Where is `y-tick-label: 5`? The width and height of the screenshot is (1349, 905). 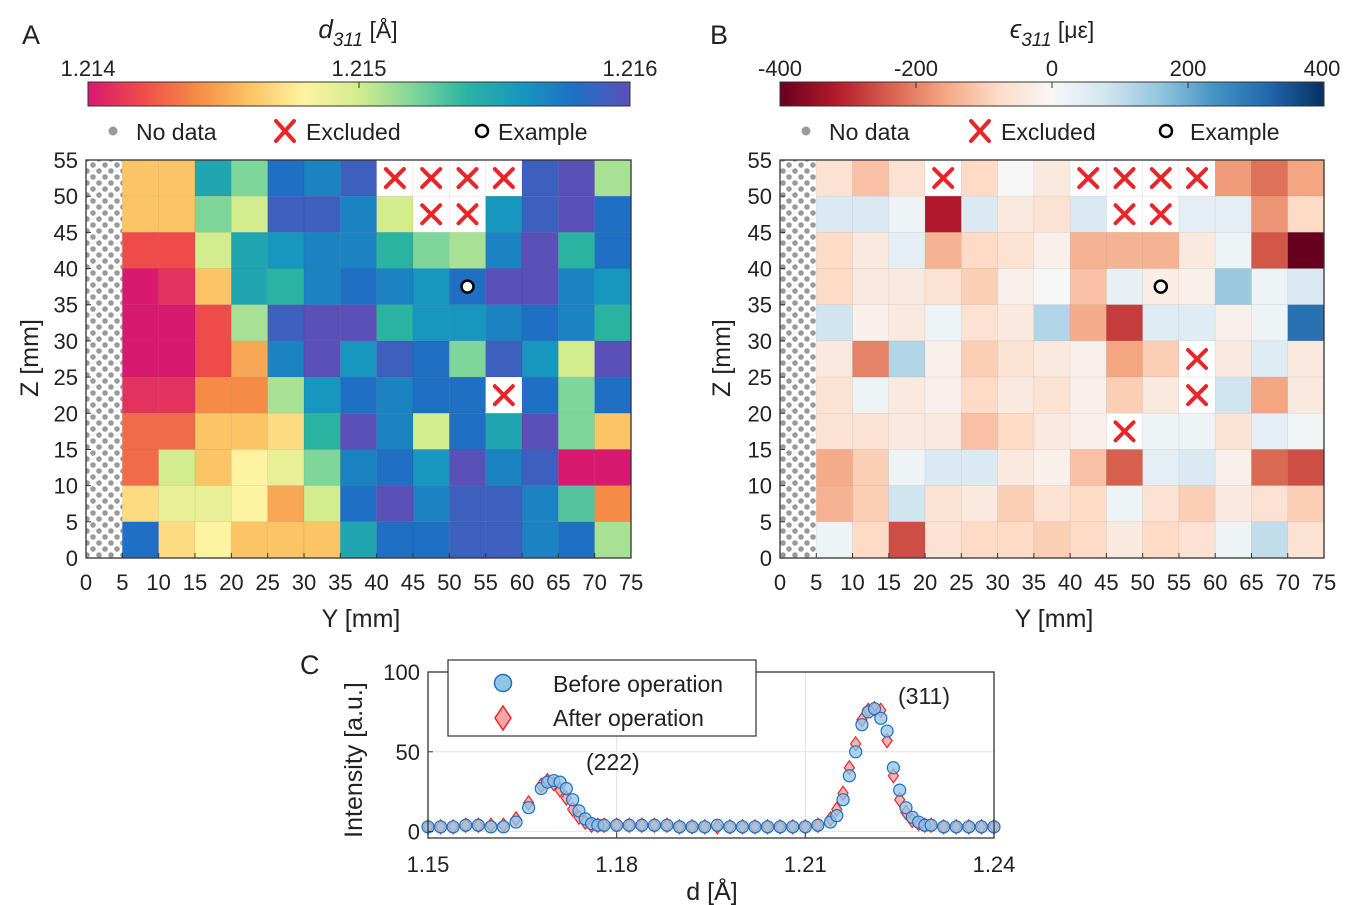
y-tick-label: 5 is located at coordinates (72, 522).